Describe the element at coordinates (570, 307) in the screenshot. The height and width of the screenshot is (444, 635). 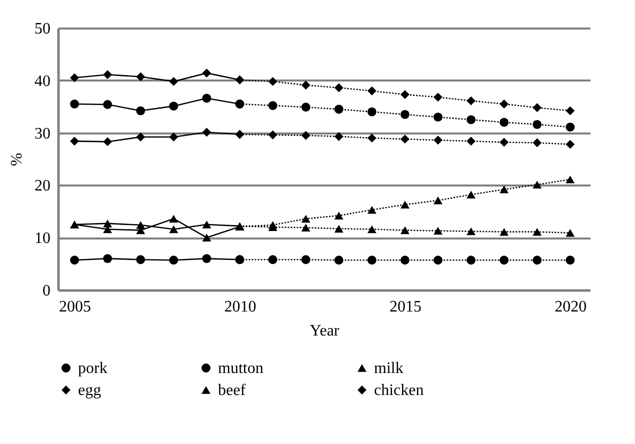
I see `x-tick-label: 2020` at that location.